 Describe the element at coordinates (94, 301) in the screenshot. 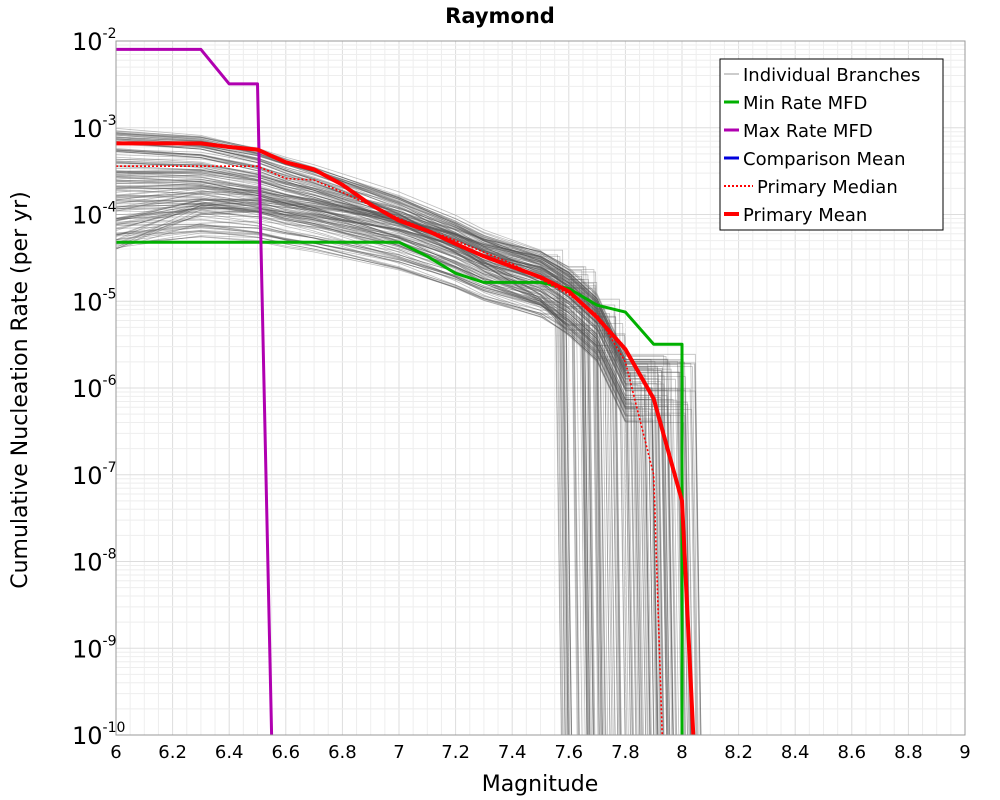

I see `y-tick-label: 10⁻⁵` at that location.